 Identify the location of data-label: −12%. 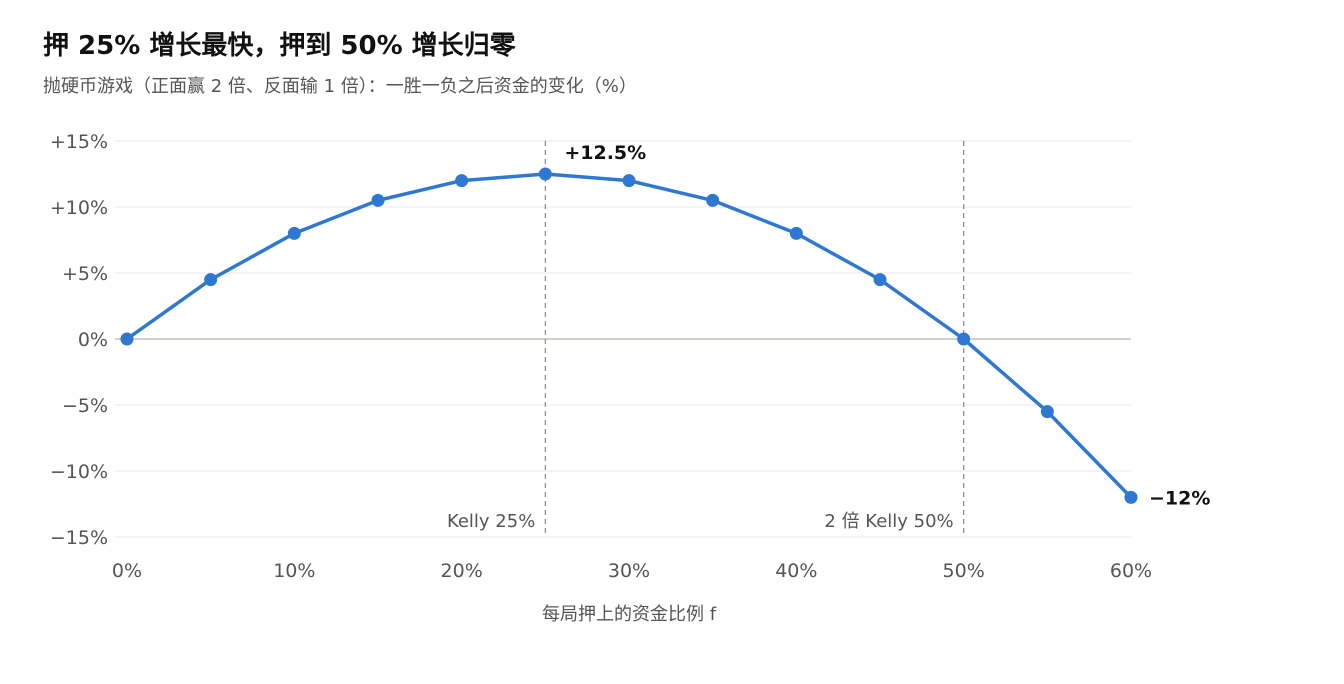
(1179, 498).